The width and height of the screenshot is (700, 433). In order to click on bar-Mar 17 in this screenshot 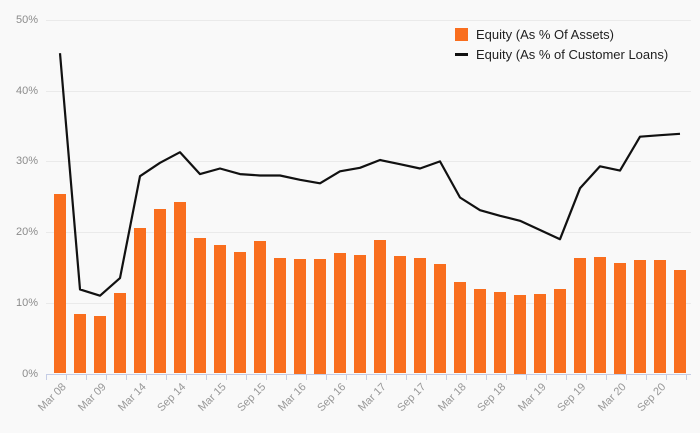, I will do `click(380, 306)`.